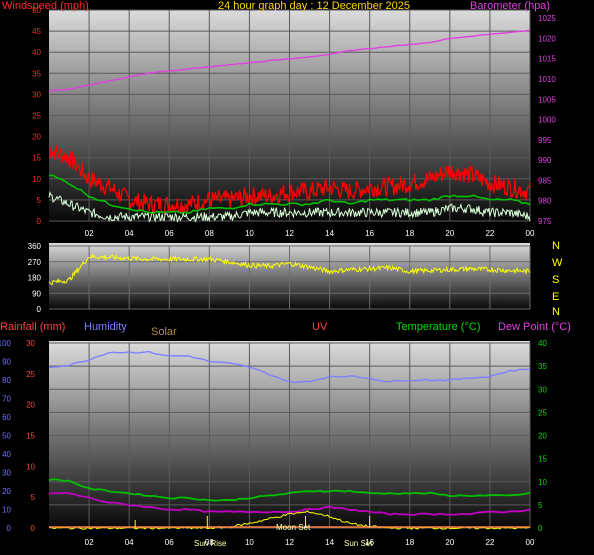 The width and height of the screenshot is (594, 555). What do you see at coordinates (6, 399) in the screenshot?
I see `humidity-tick-label: 70` at bounding box center [6, 399].